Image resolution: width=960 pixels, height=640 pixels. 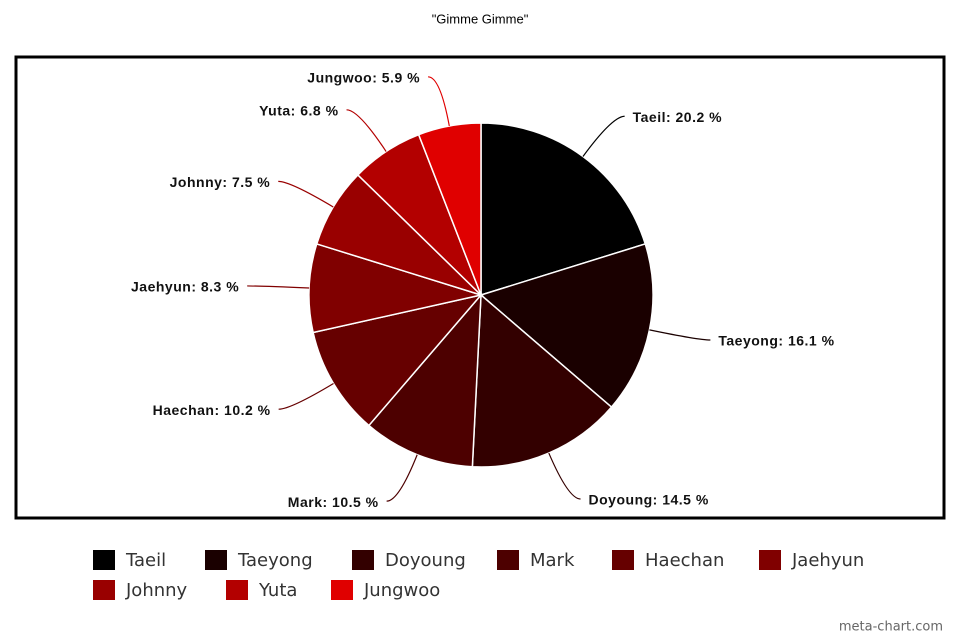 I want to click on data-label: Taeyong: 16.1 %, so click(x=776, y=341).